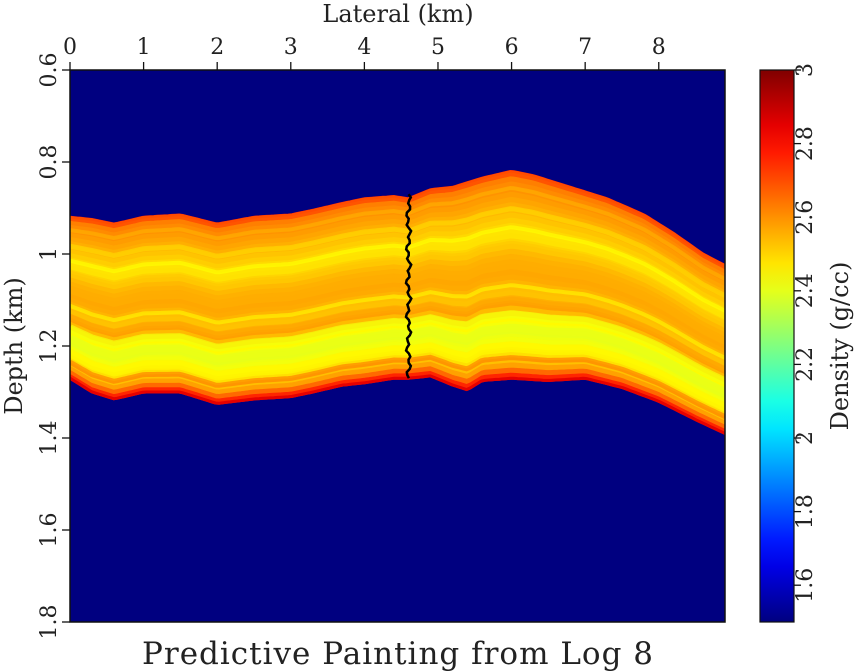  I want to click on colorbar-tick-label: 2.6, so click(805, 217).